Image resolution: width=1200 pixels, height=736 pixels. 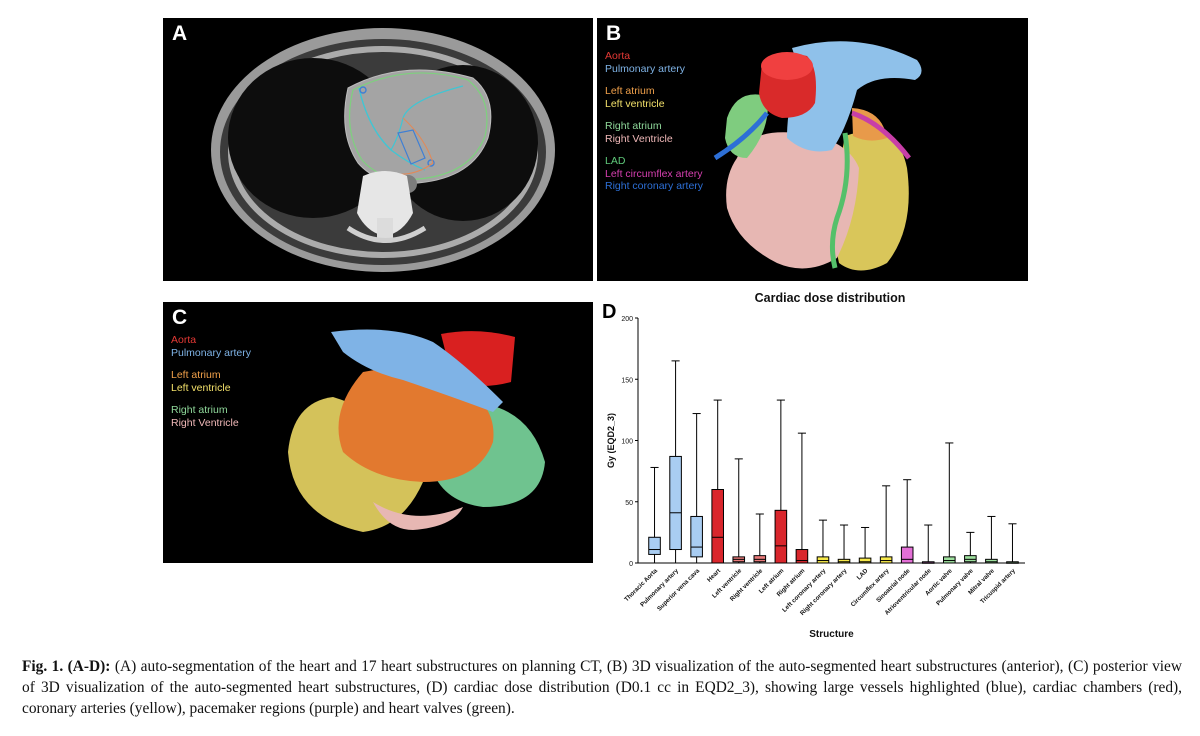 What do you see at coordinates (955, 587) in the screenshot?
I see `x-tick-label: Pulmonary valve` at bounding box center [955, 587].